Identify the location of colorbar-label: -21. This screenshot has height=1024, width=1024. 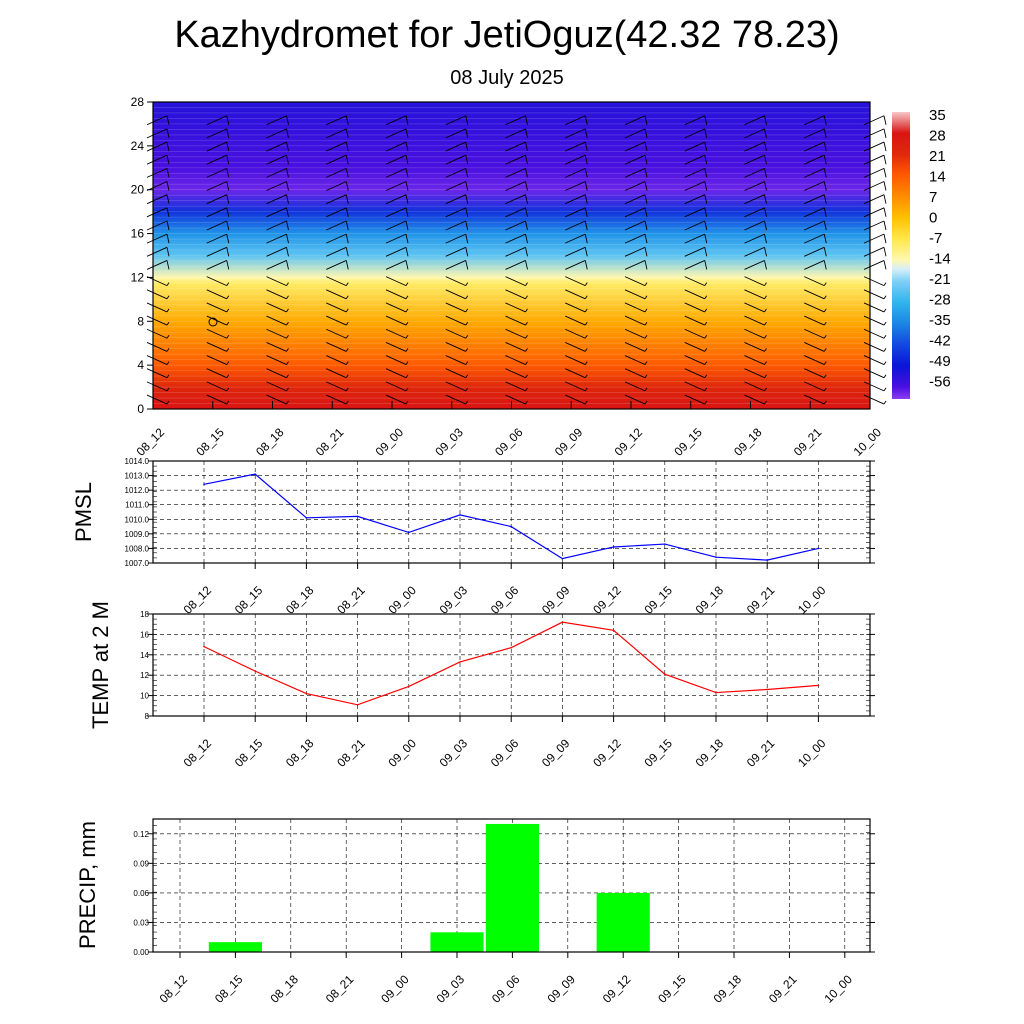
(940, 279).